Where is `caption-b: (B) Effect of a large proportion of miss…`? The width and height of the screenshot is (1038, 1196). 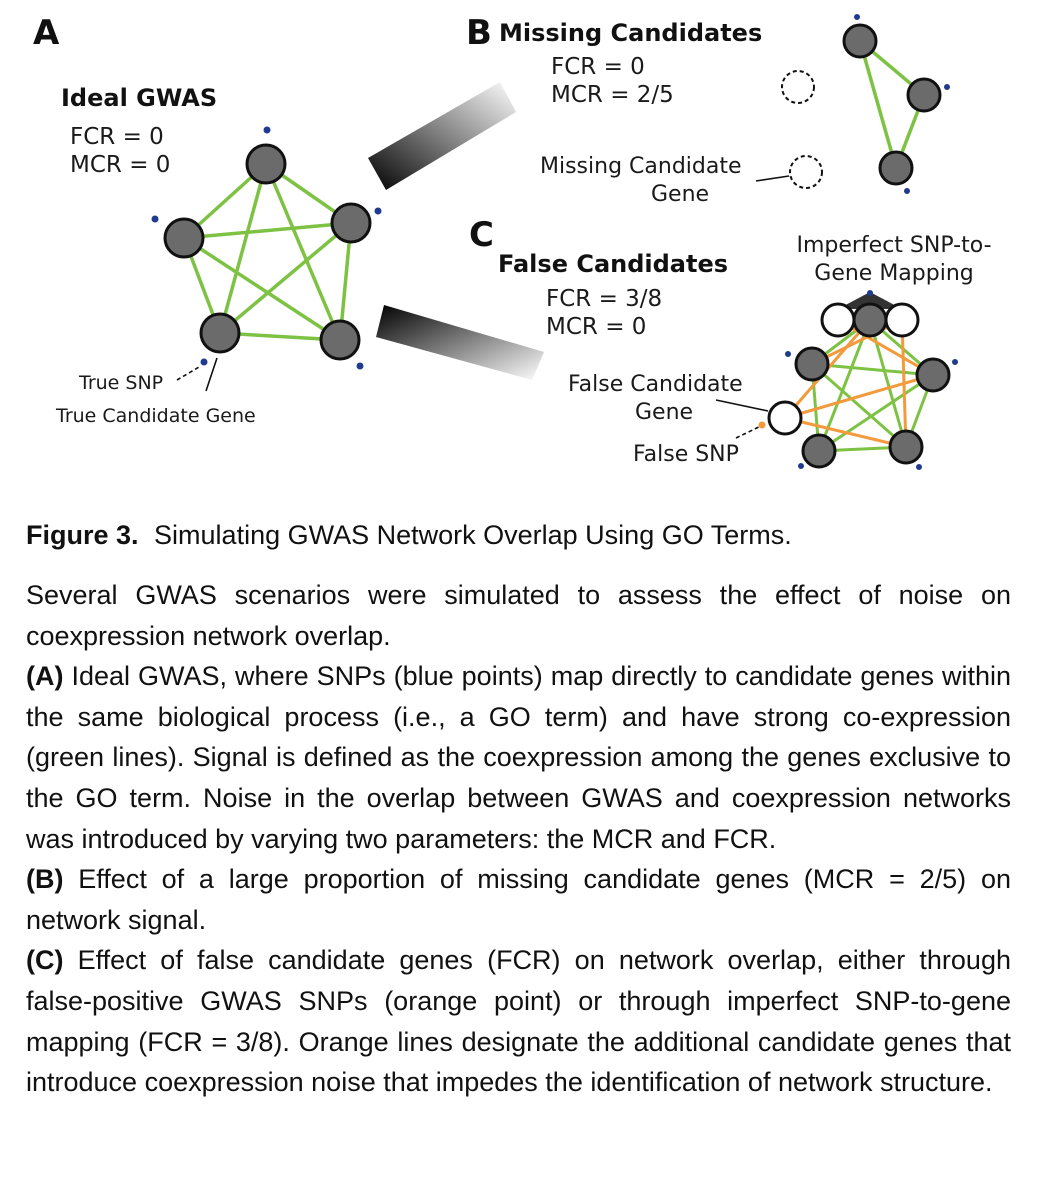
caption-b: (B) Effect of a large proportion of miss… is located at coordinates (518, 899).